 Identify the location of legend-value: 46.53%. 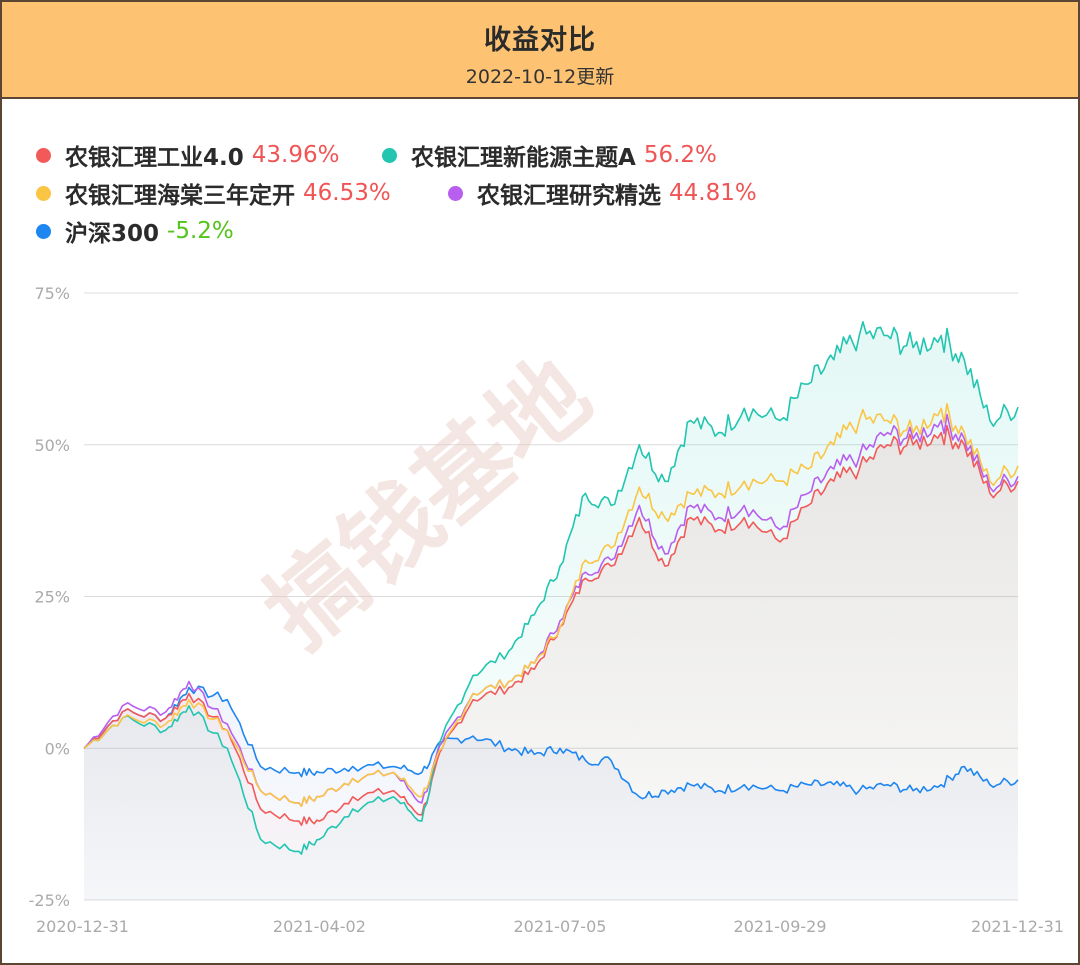
(347, 193).